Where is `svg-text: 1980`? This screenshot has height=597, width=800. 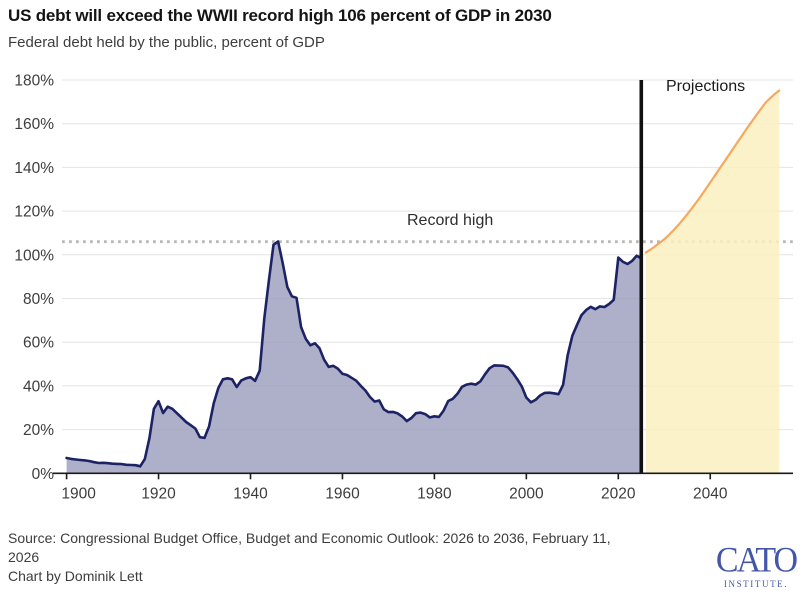 svg-text: 1980 is located at coordinates (434, 493).